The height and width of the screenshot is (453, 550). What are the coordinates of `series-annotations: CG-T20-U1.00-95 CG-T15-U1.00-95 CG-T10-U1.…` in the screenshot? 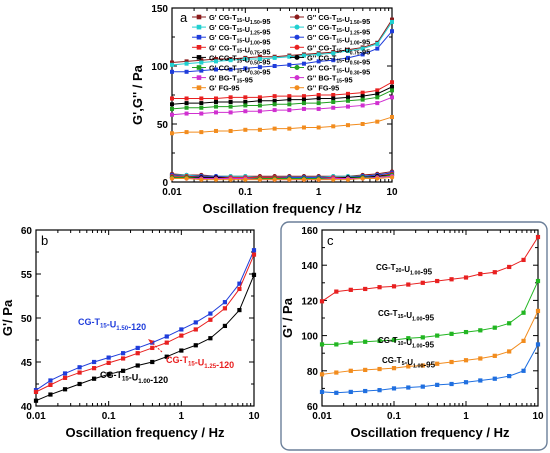 It's located at (406, 316).